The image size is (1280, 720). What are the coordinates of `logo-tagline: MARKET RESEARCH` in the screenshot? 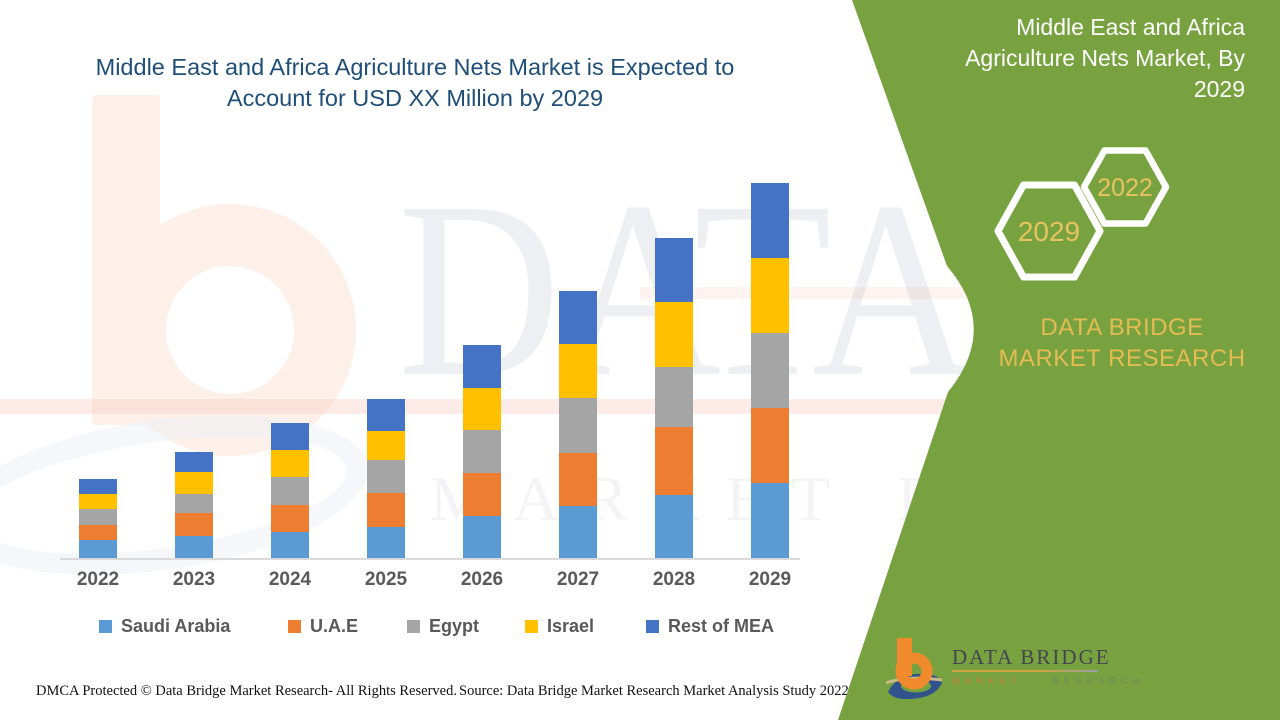 It's located at (1048, 681).